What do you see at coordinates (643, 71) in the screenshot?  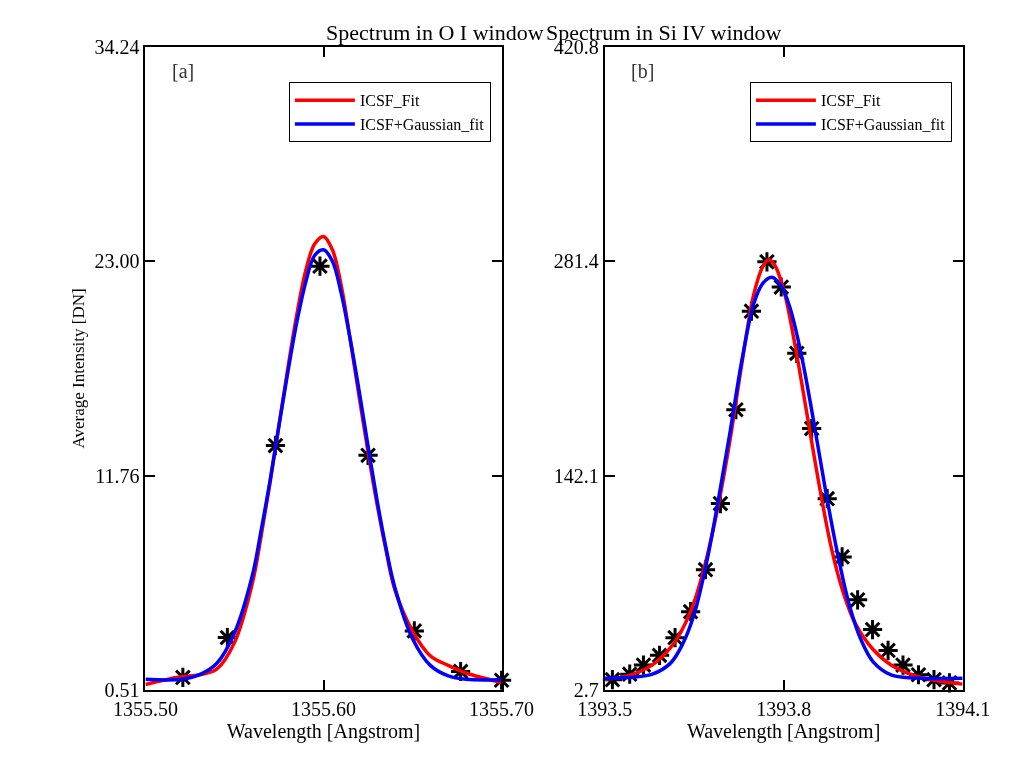 I see `annotation: [b]` at bounding box center [643, 71].